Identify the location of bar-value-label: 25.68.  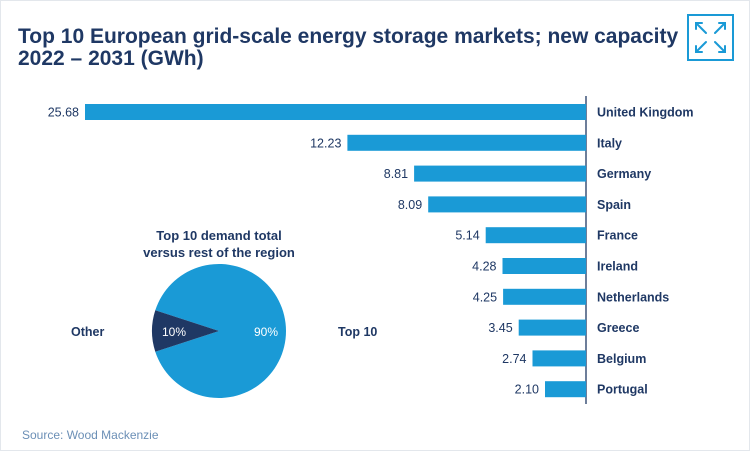
(63, 113).